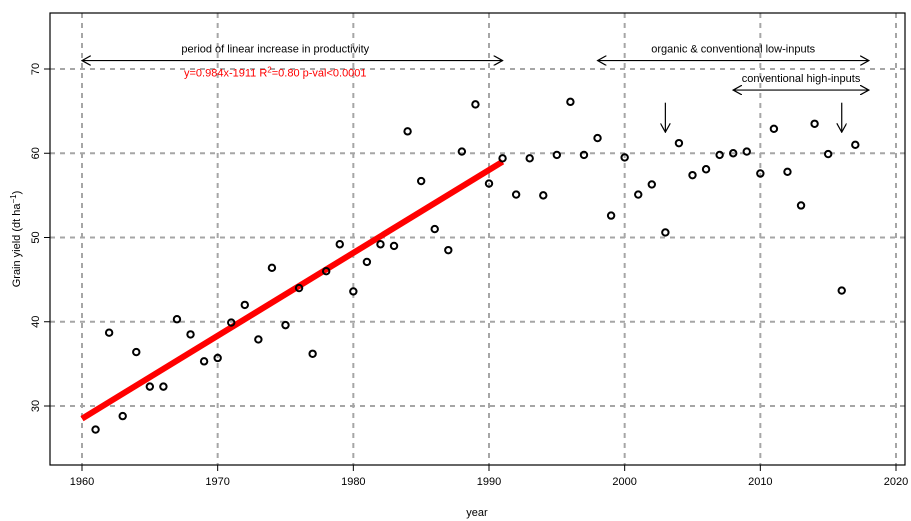 The width and height of the screenshot is (911, 521). What do you see at coordinates (36, 322) in the screenshot?
I see `y-tick-label: 40` at bounding box center [36, 322].